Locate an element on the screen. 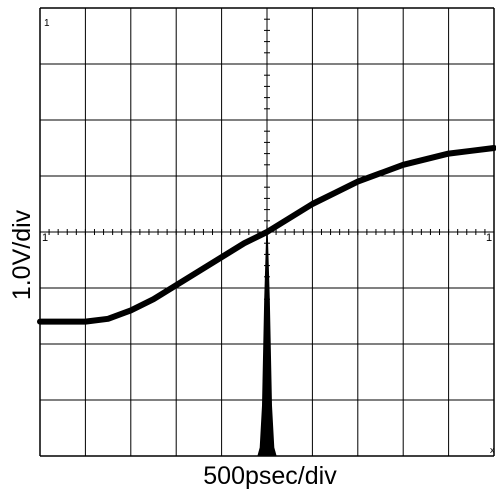 Image resolution: width=496 pixels, height=498 pixels. bottom-right-marker: x is located at coordinates (492, 450).